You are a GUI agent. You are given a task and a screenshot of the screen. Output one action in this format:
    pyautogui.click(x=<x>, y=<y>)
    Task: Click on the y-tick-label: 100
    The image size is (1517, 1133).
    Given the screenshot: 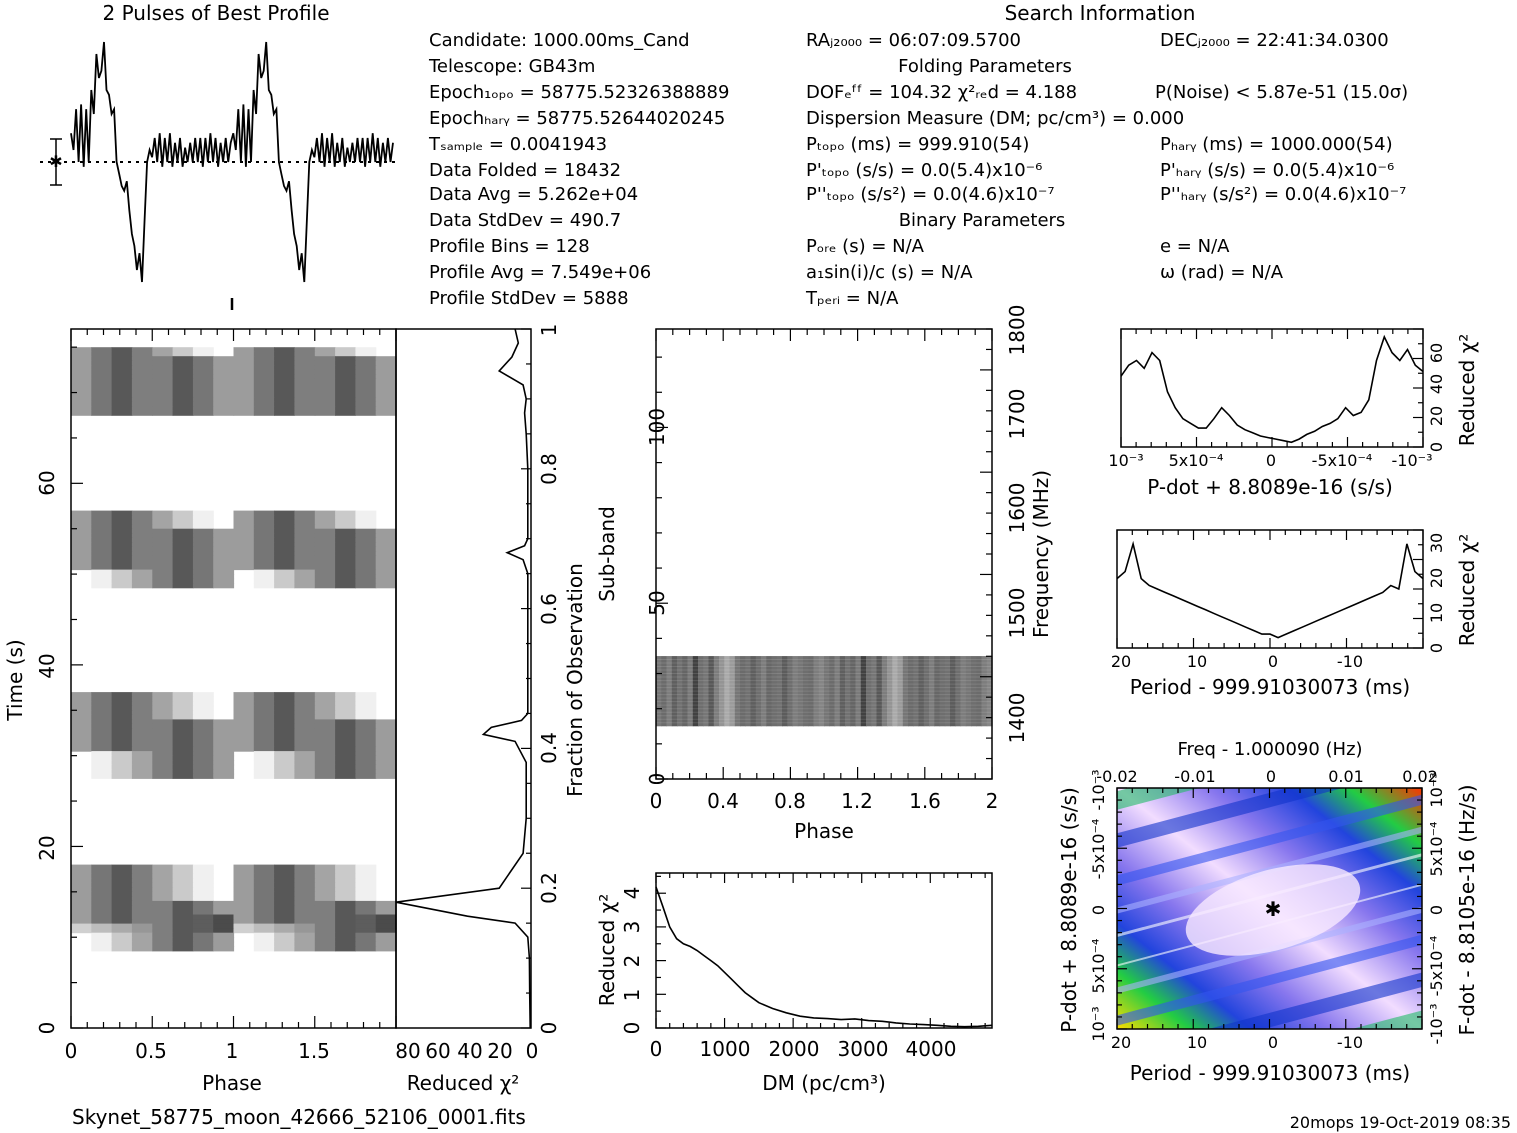 What is the action you would take?
    pyautogui.click(x=657, y=427)
    